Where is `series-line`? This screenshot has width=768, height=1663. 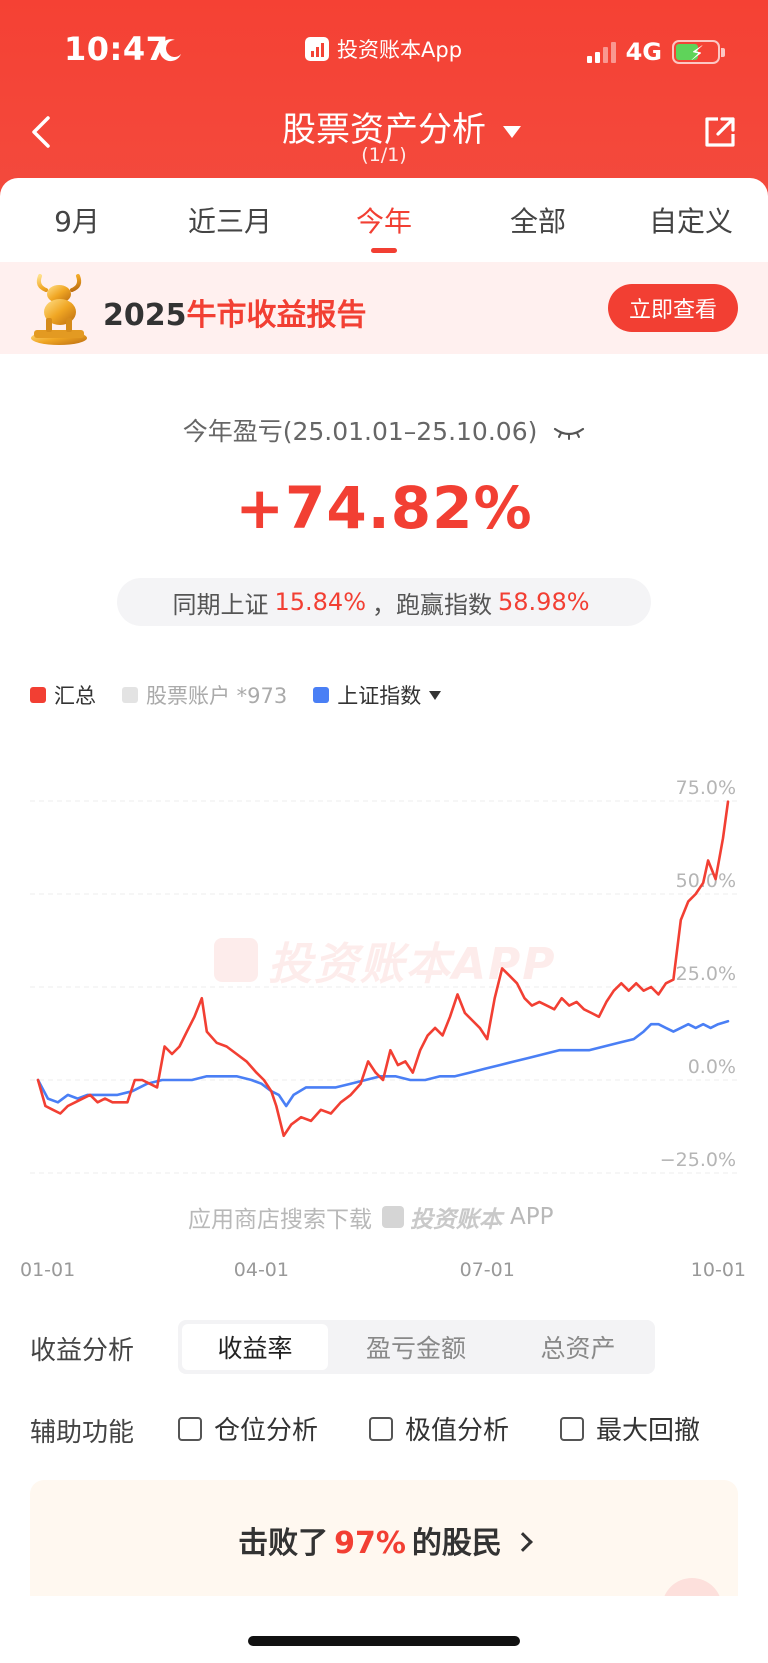 series-line is located at coordinates (383, 1063).